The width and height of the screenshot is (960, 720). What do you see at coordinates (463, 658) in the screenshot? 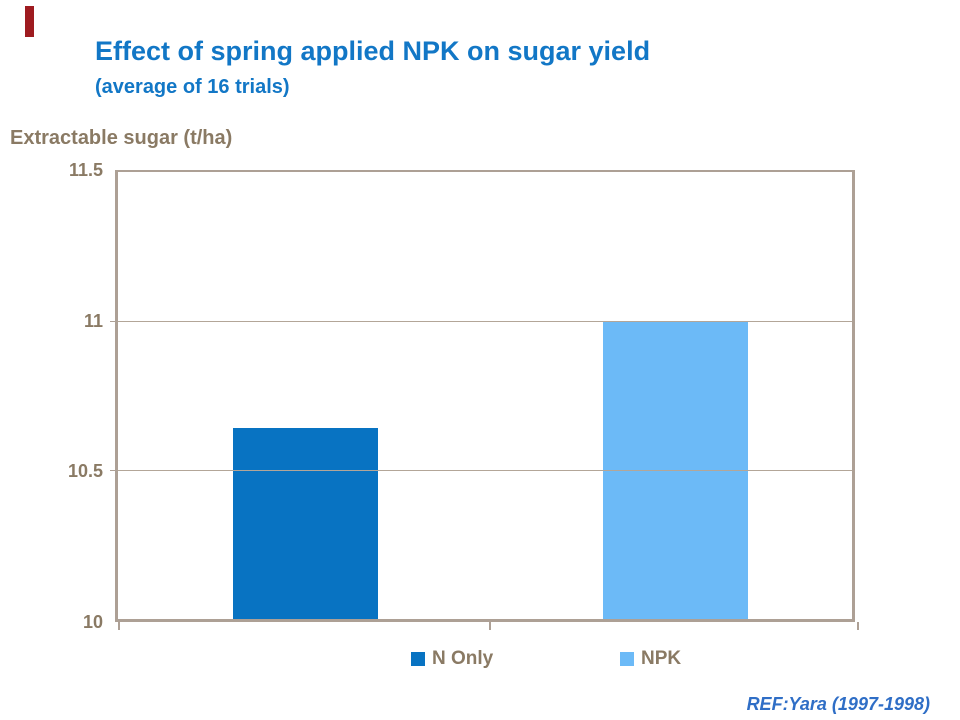
I see `legend-label-n-only: N Only` at bounding box center [463, 658].